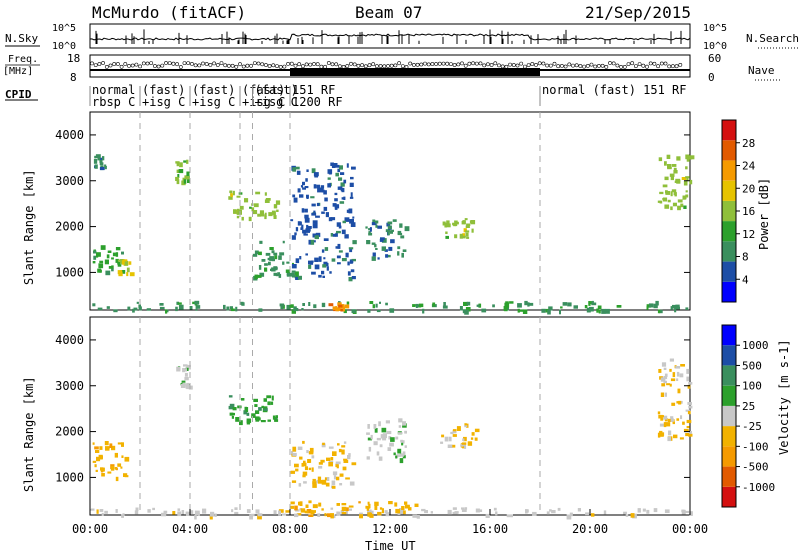 The width and height of the screenshot is (800, 554). What do you see at coordinates (391, 68) in the screenshot?
I see `freq-panel: Freq. [MHz] 18 8 60 0 Nave` at bounding box center [391, 68].